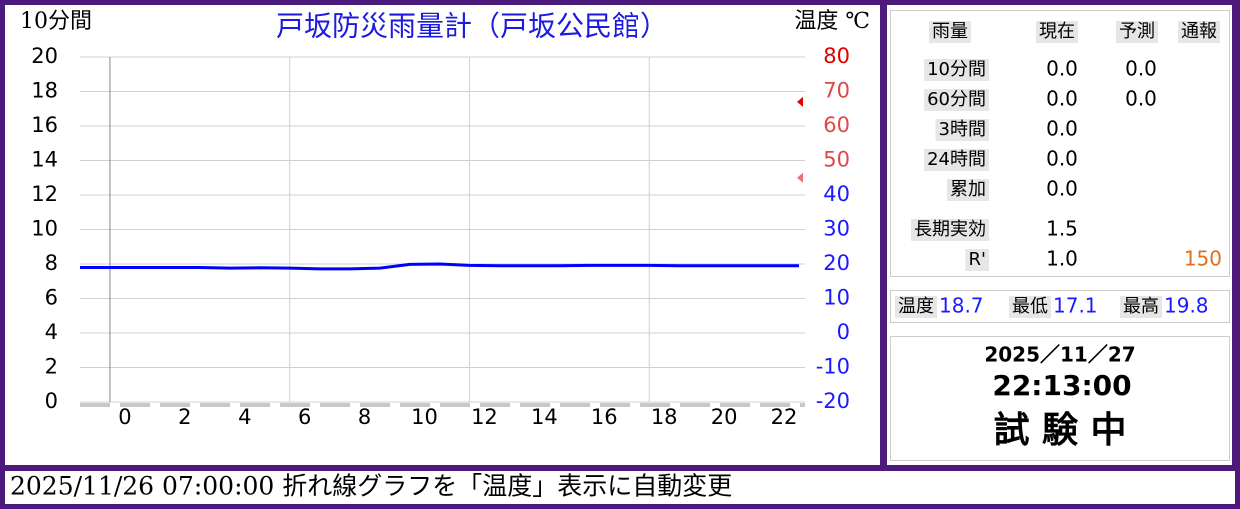 This screenshot has height=509, width=1240. I want to click on x-tick-label: 0, so click(124, 417).